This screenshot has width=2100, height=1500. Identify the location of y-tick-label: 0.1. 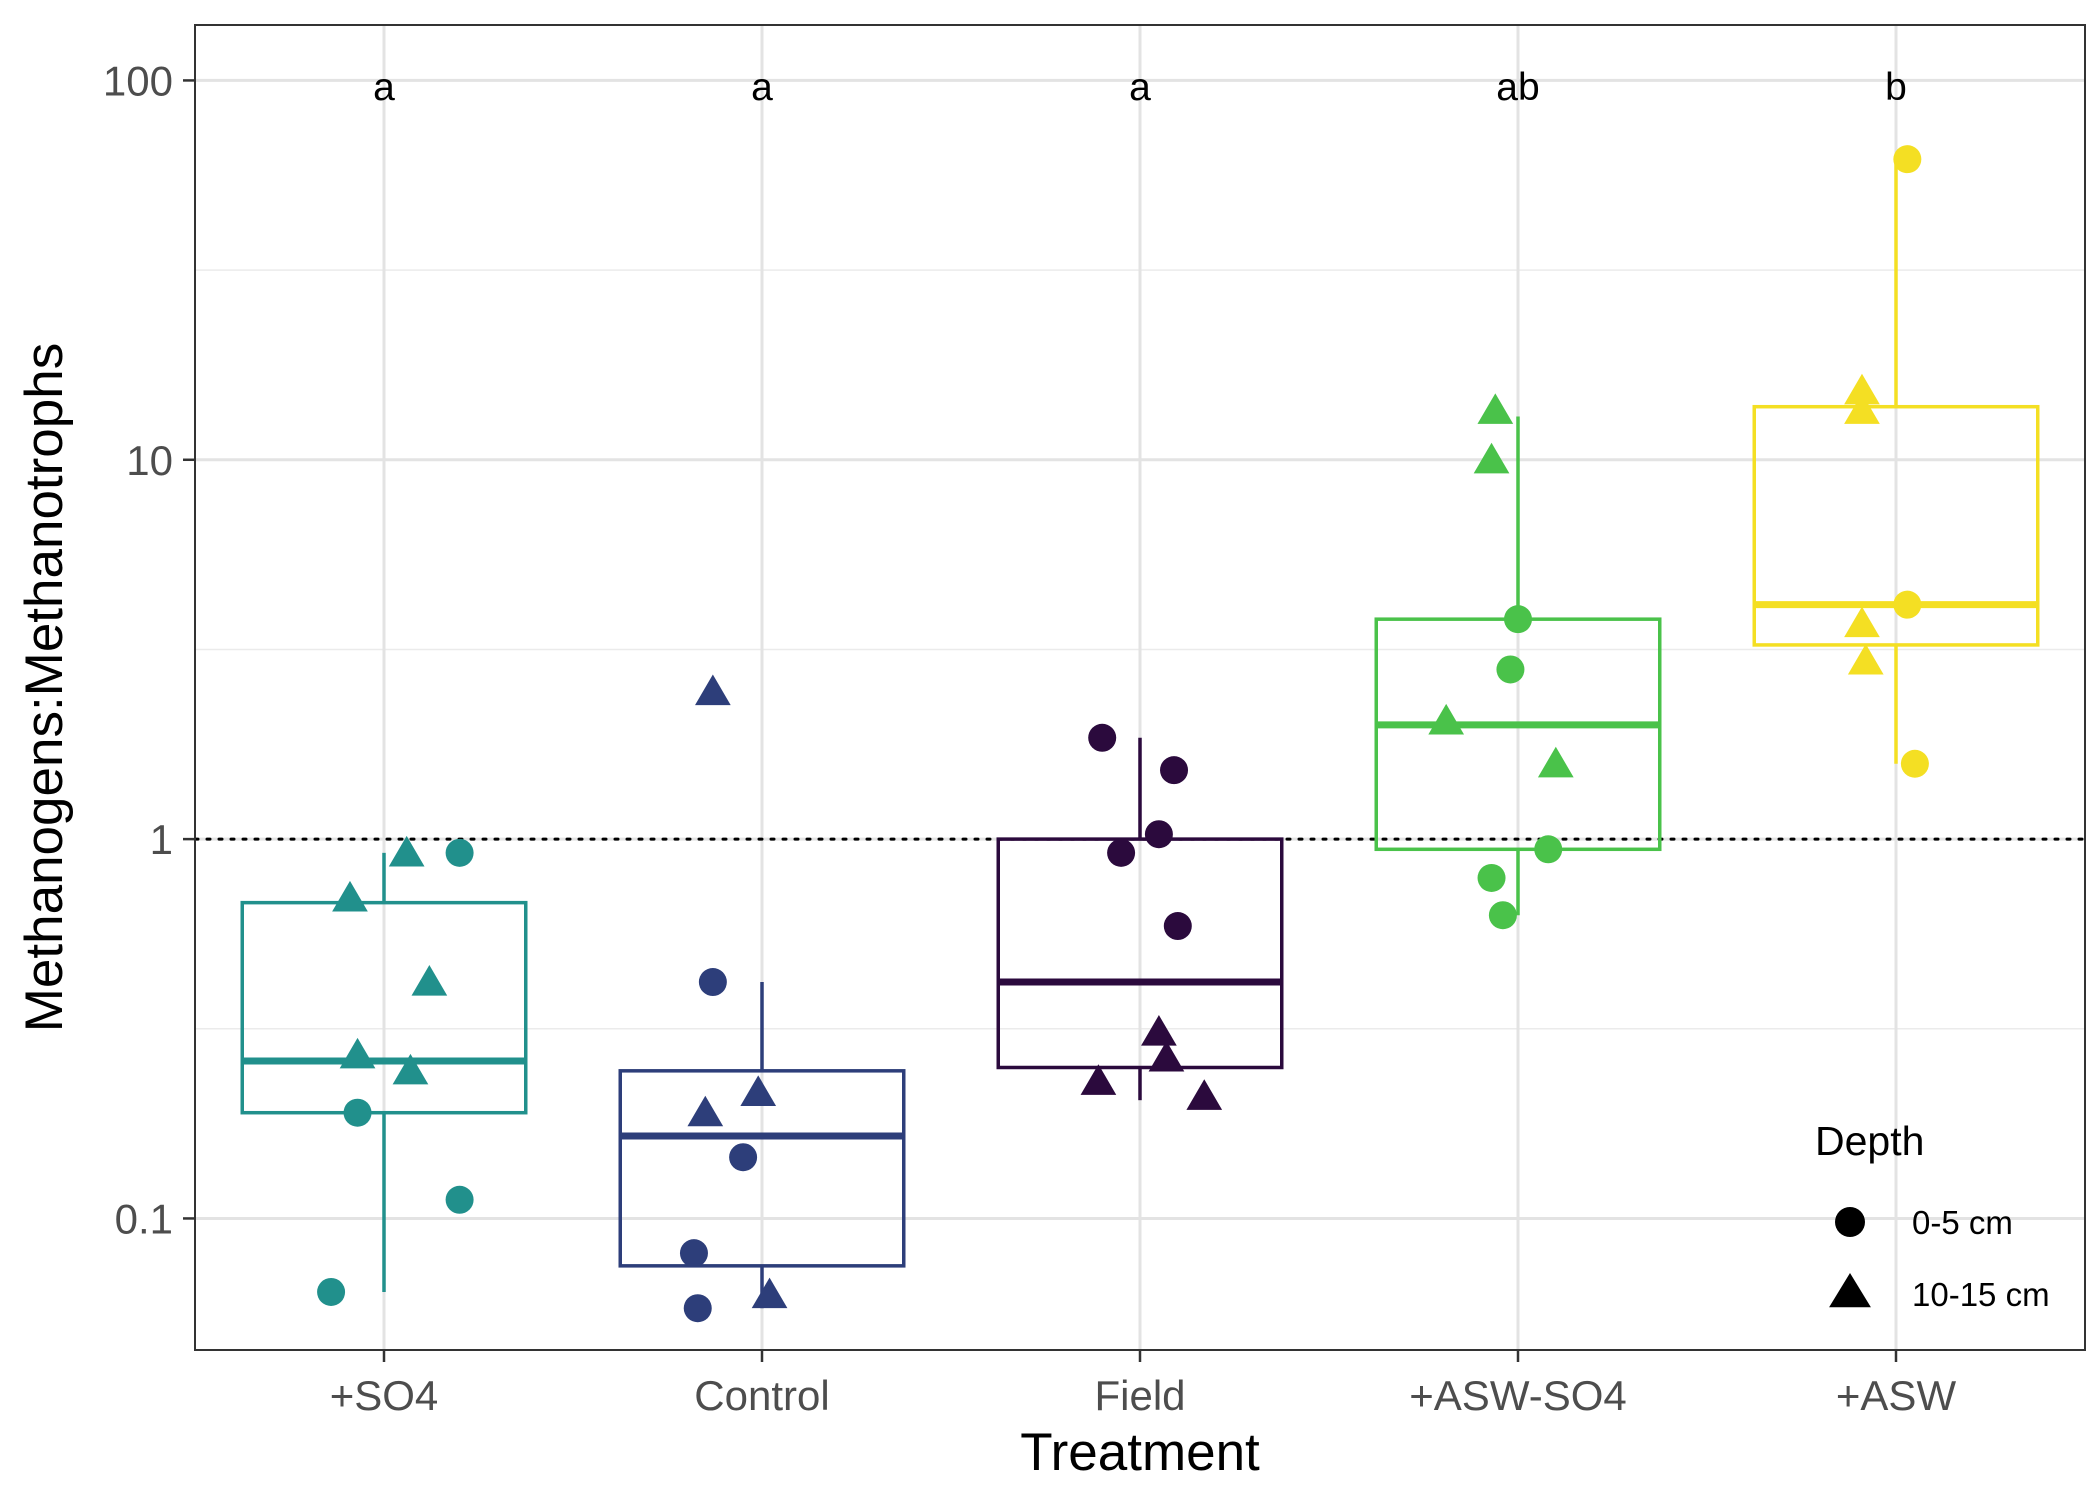
(144, 1218).